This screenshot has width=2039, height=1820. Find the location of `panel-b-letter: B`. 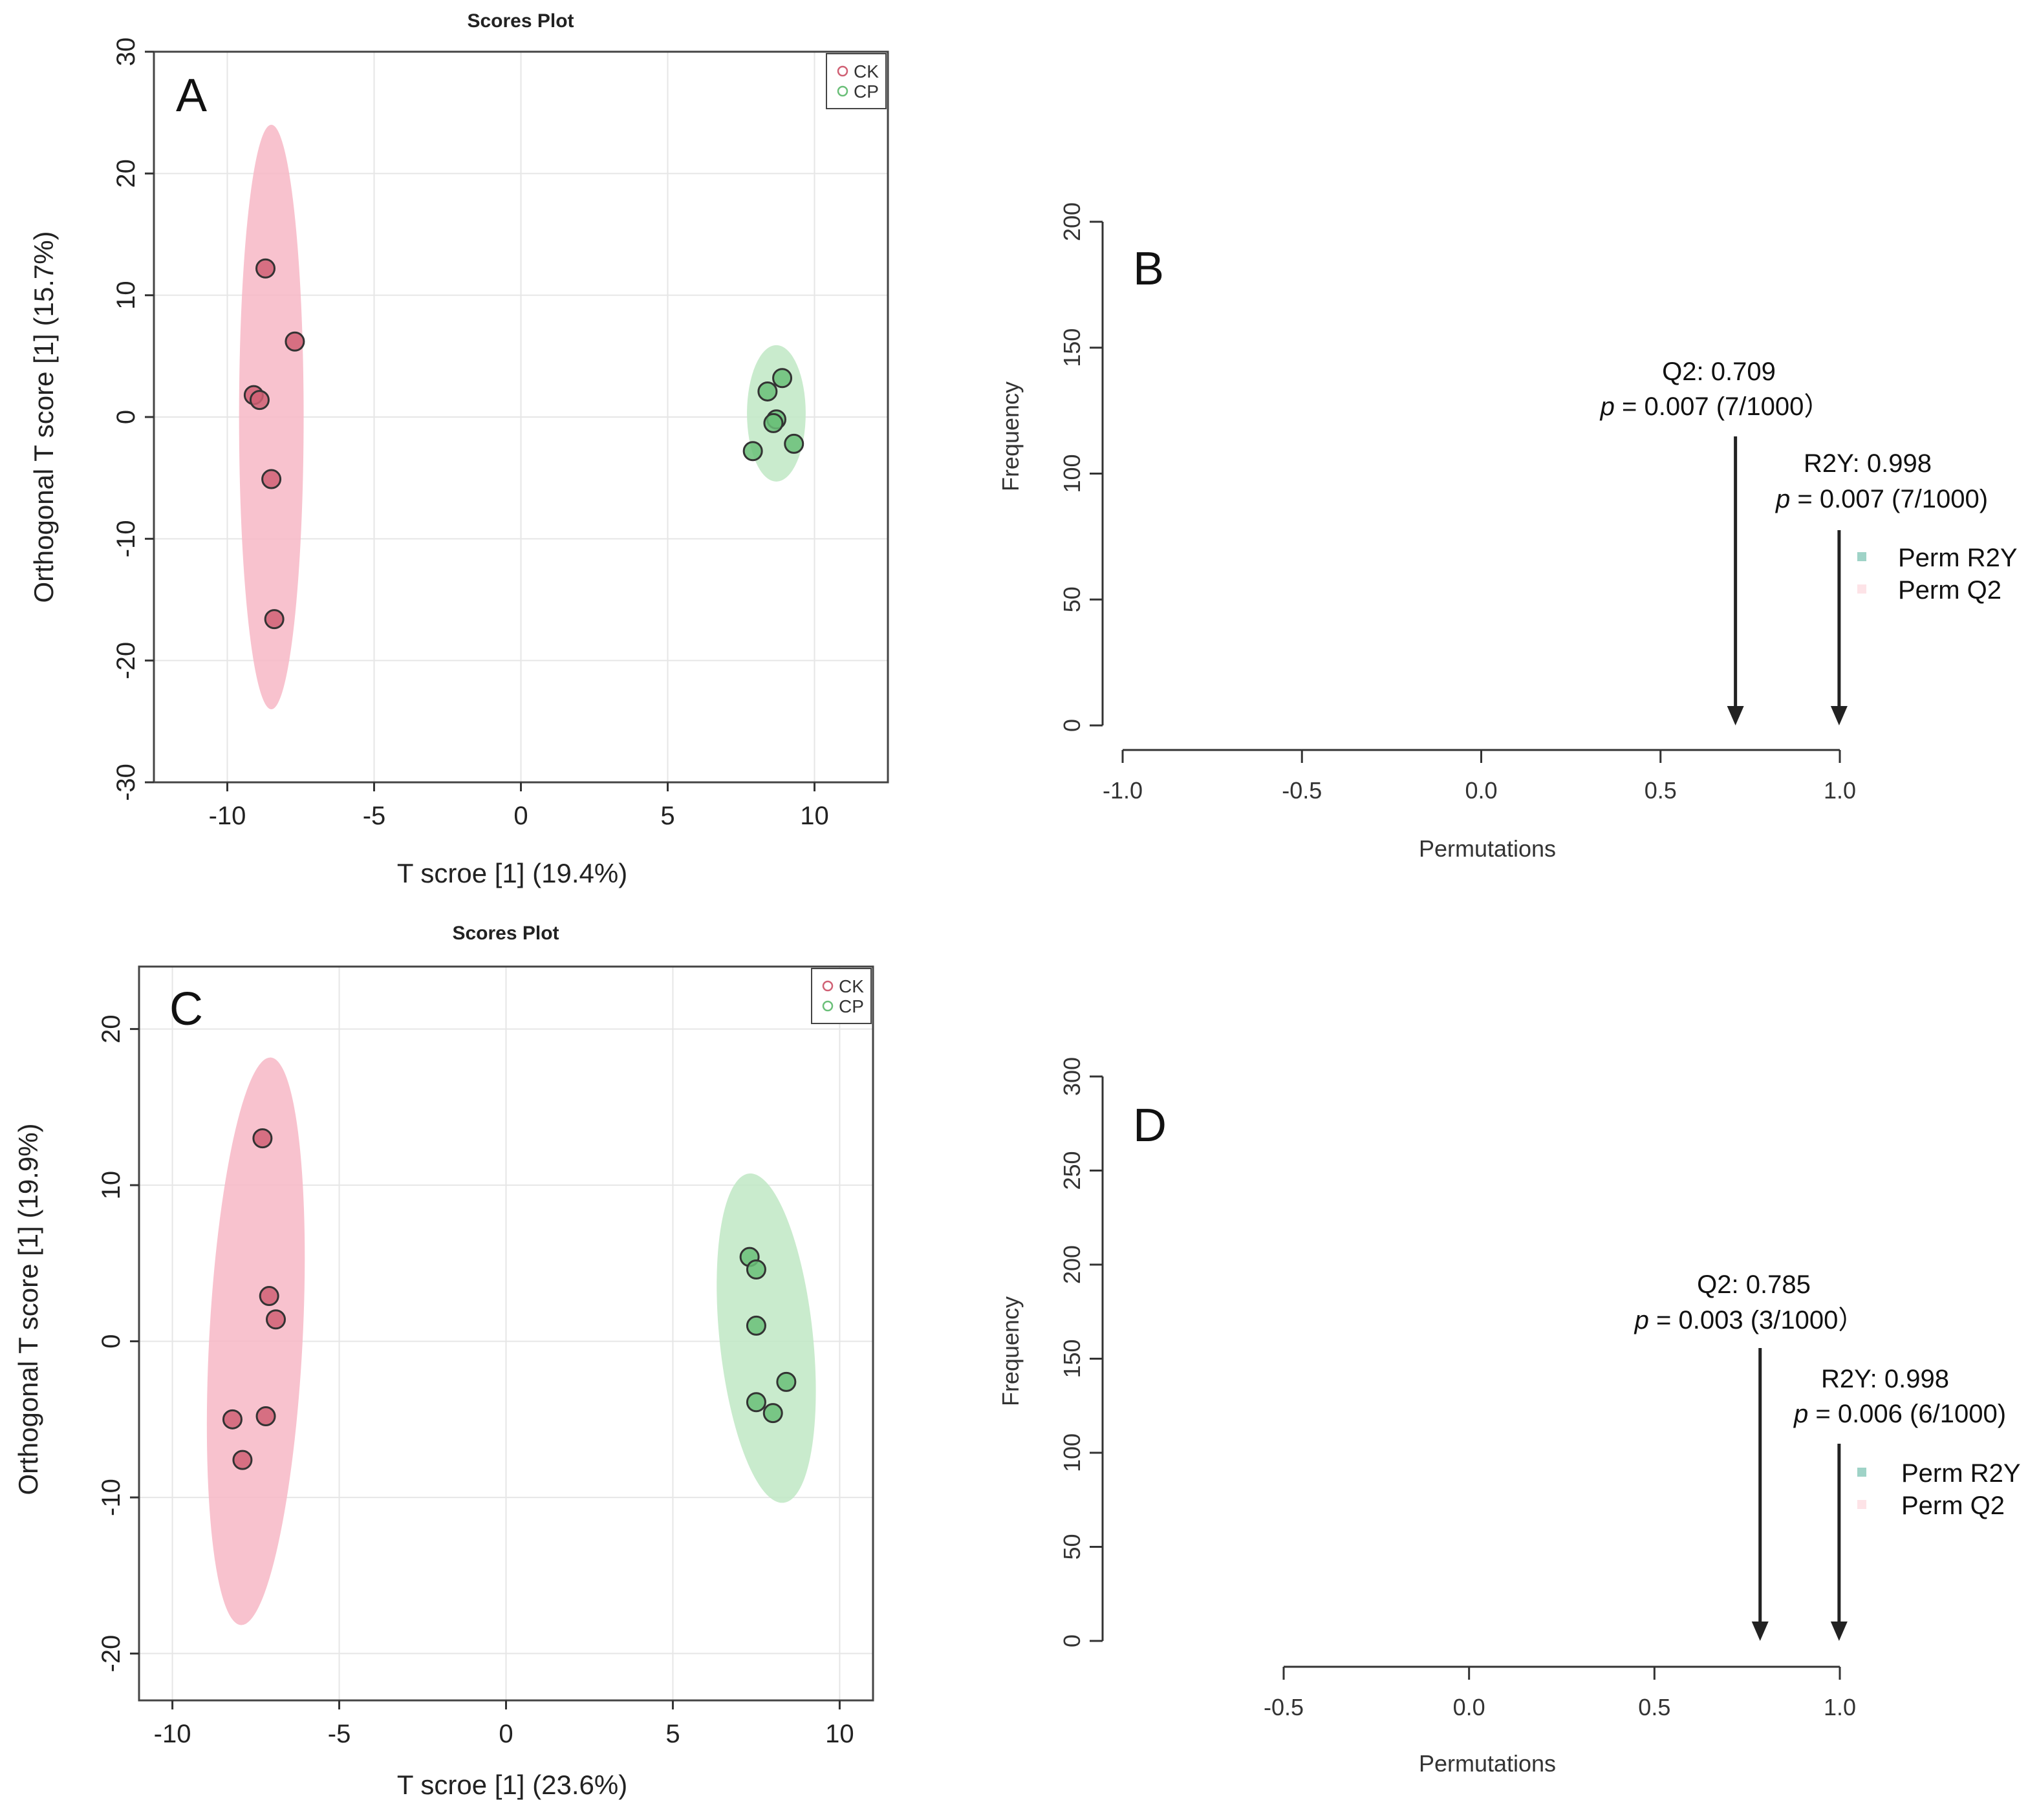

panel-b-letter: B is located at coordinates (1148, 269).